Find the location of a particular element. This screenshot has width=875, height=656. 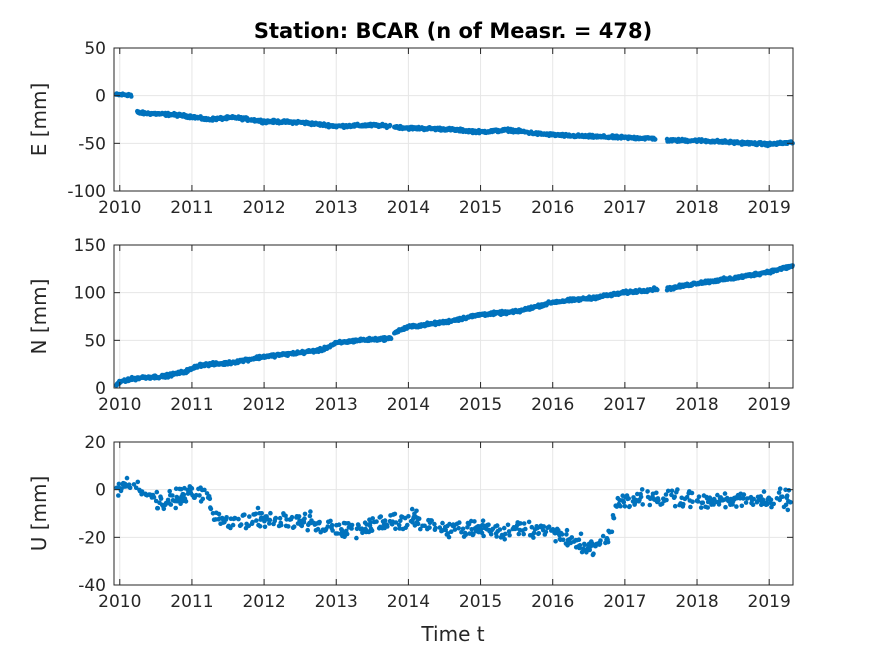

y-tick-label: 150 is located at coordinates (90, 246).